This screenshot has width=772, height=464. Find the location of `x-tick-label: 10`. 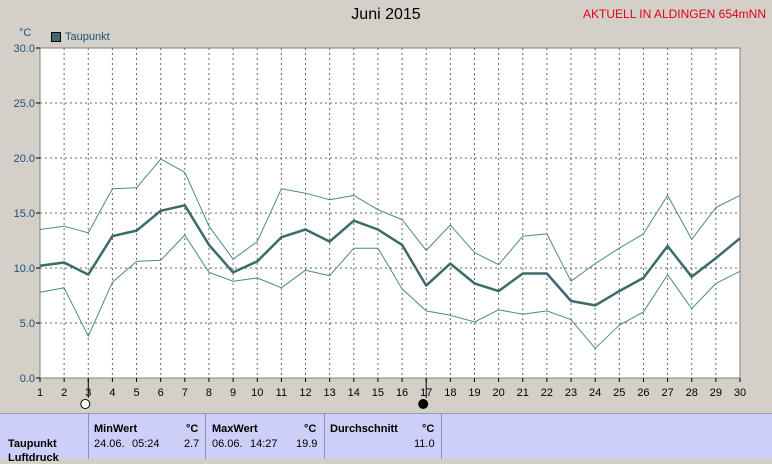

x-tick-label: 10 is located at coordinates (257, 393).